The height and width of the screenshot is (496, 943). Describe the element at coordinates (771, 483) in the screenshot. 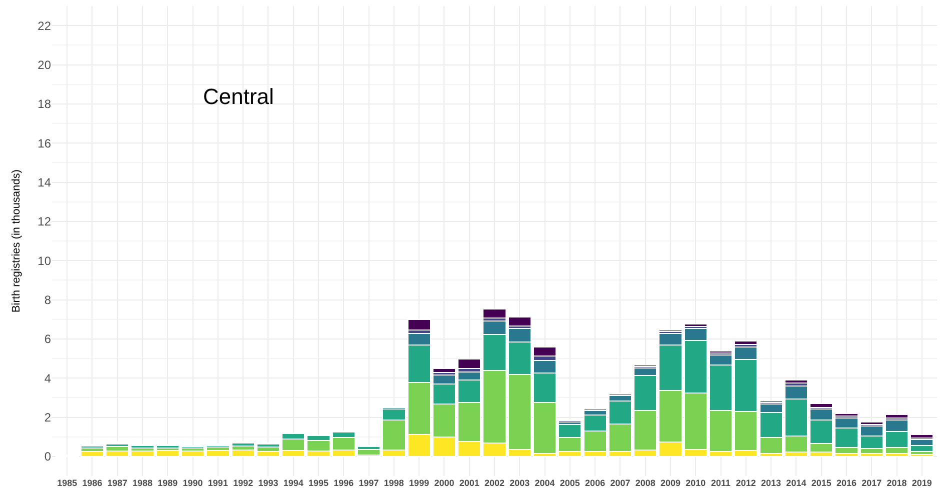

I see `x-tick-label: 2013` at that location.